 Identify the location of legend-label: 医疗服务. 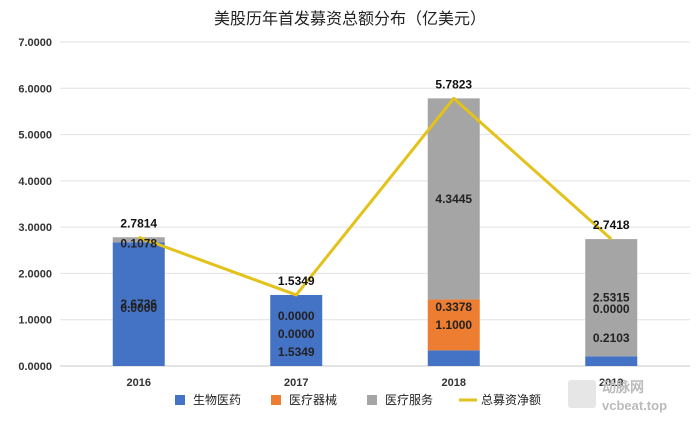
(409, 399).